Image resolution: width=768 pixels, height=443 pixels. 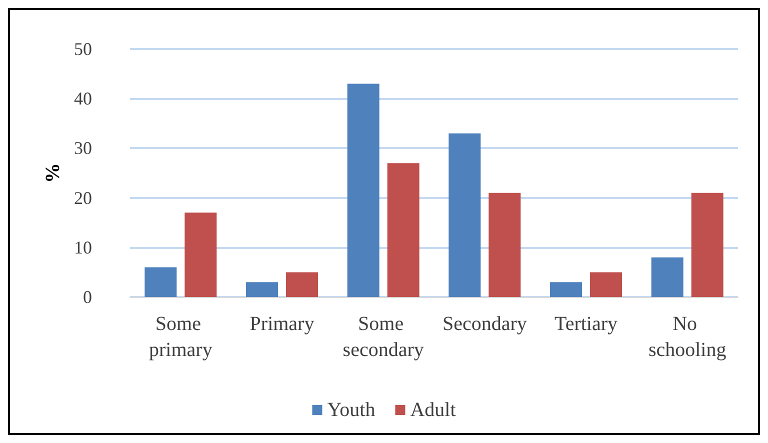 What do you see at coordinates (83, 148) in the screenshot?
I see `y-tick-label: 30` at bounding box center [83, 148].